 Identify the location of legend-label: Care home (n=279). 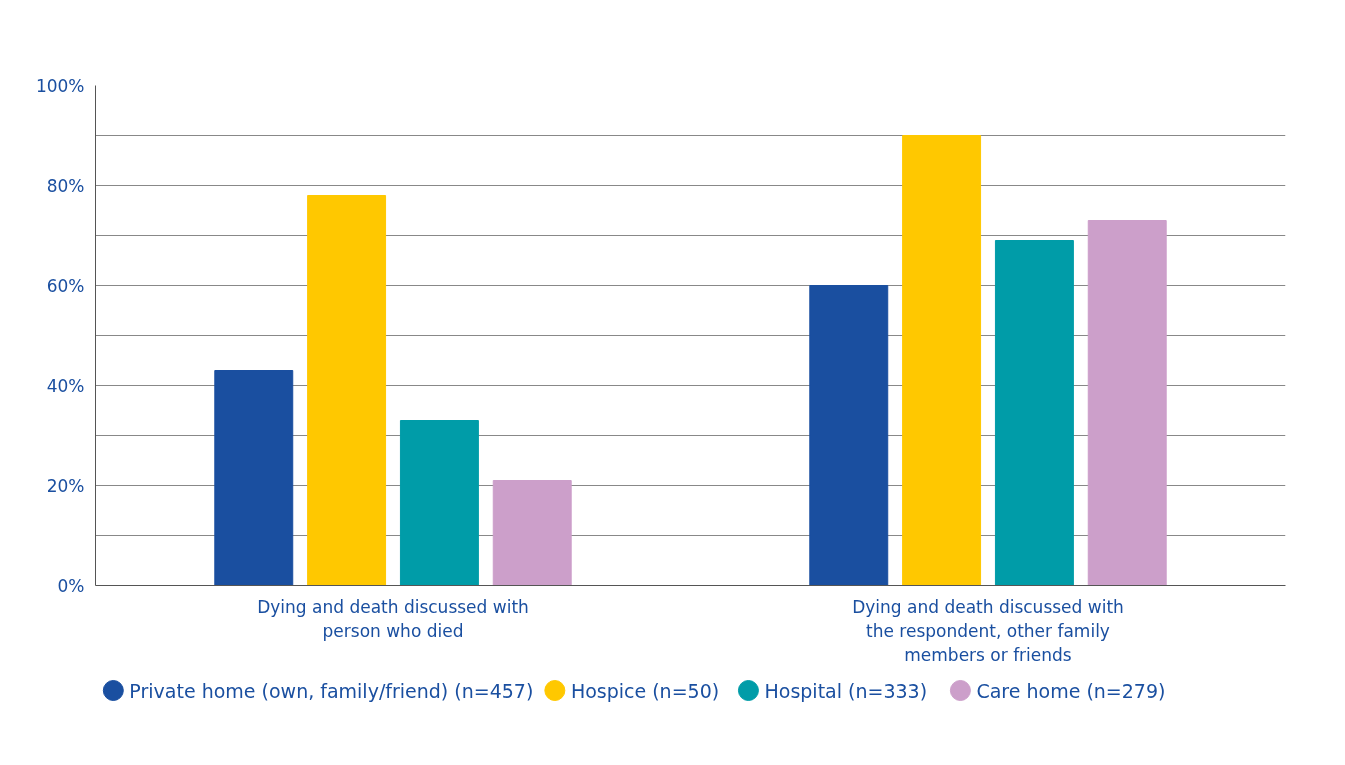
(1071, 690).